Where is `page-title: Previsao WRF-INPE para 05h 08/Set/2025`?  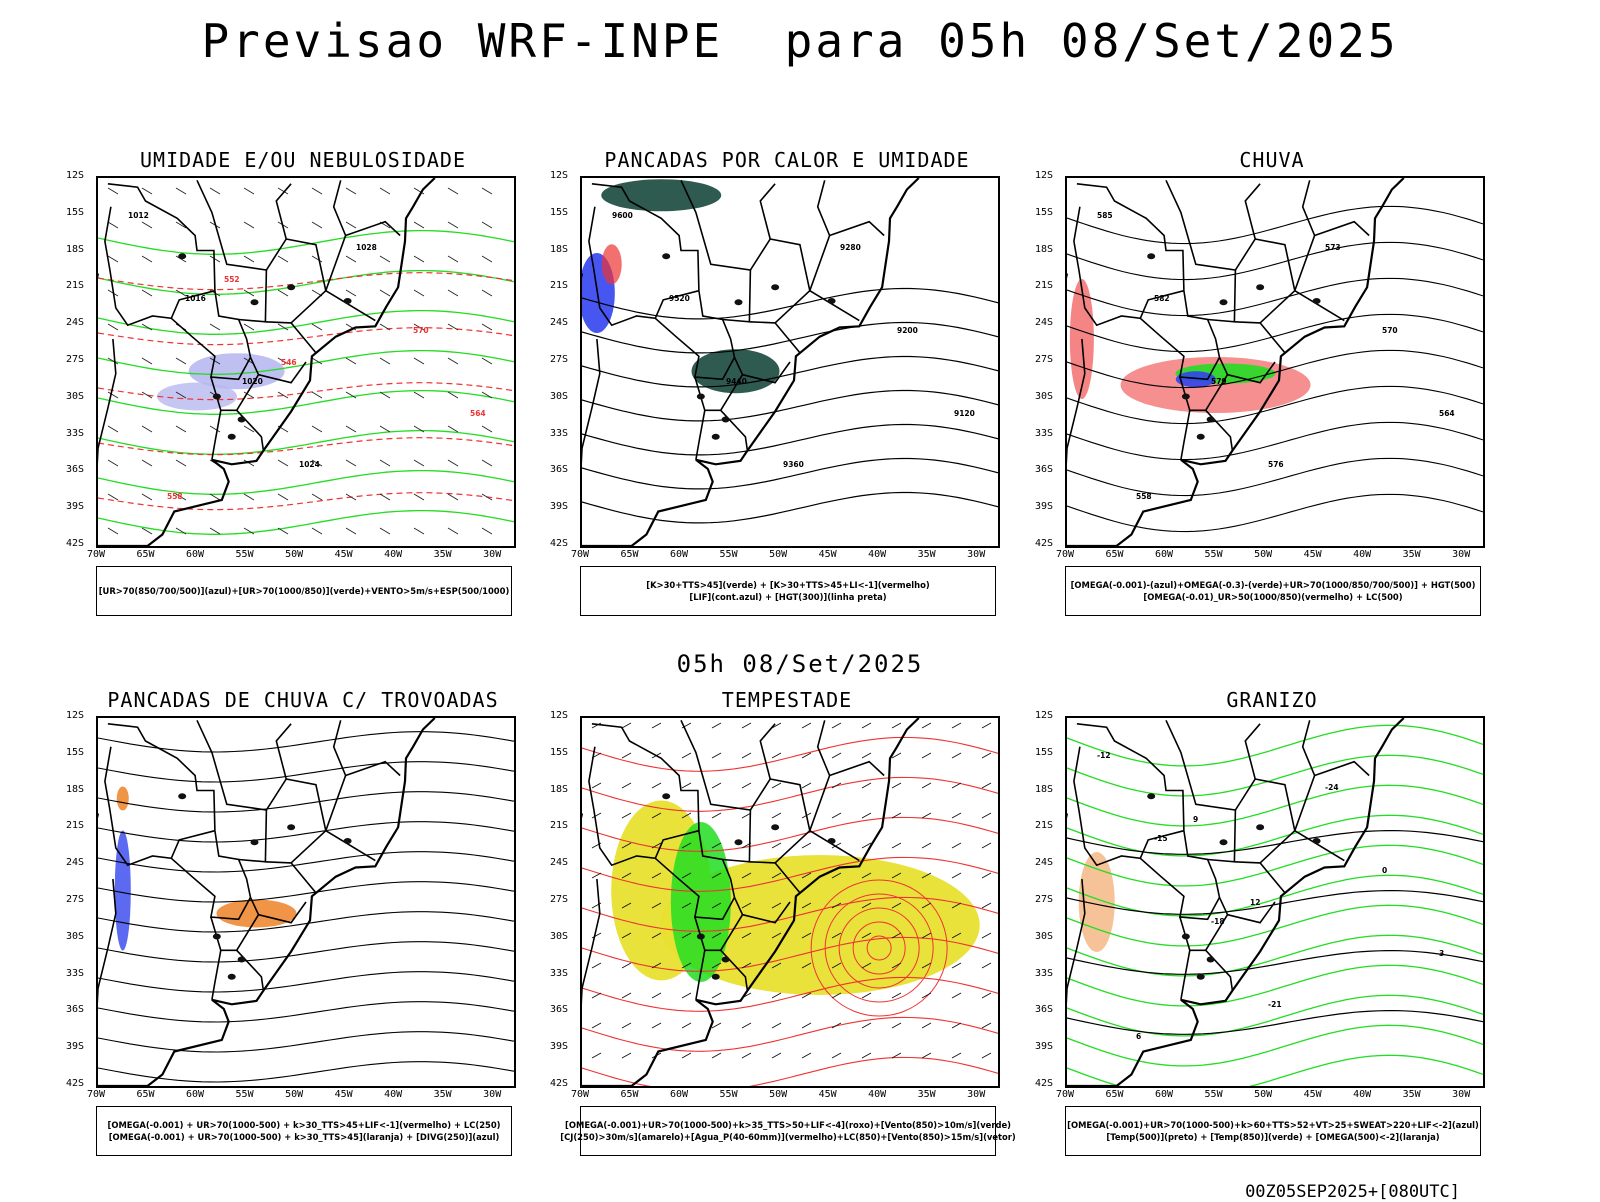
page-title: Previsao WRF-INPE para 05h 08/Set/2025 is located at coordinates (800, 41).